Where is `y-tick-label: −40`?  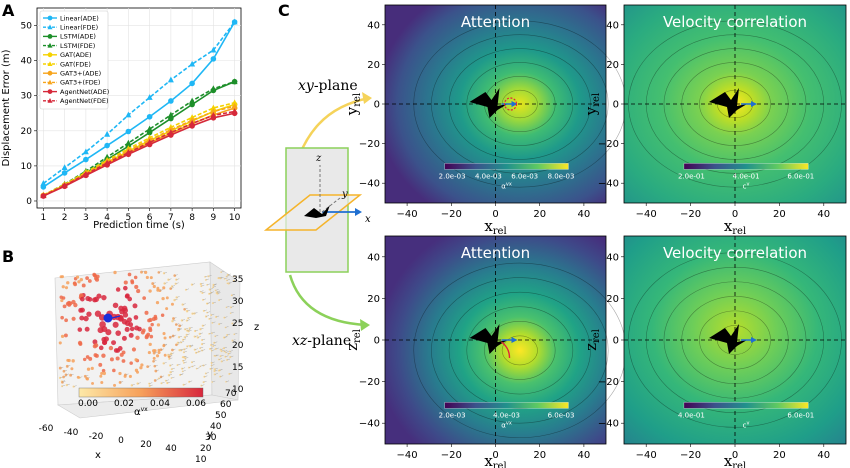
y-tick-label: −40 is located at coordinates (608, 184).